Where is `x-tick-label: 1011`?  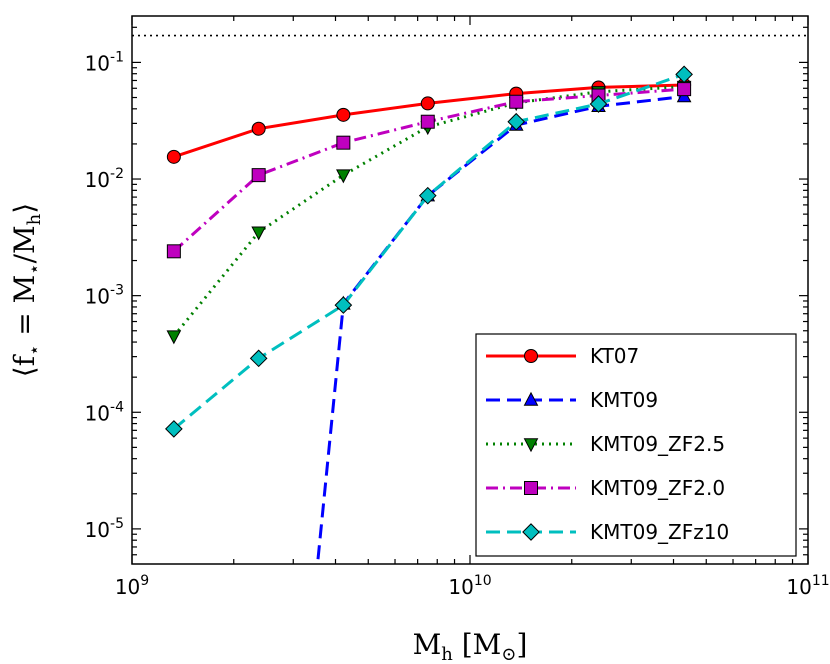 x-tick-label: 1011 is located at coordinates (807, 586).